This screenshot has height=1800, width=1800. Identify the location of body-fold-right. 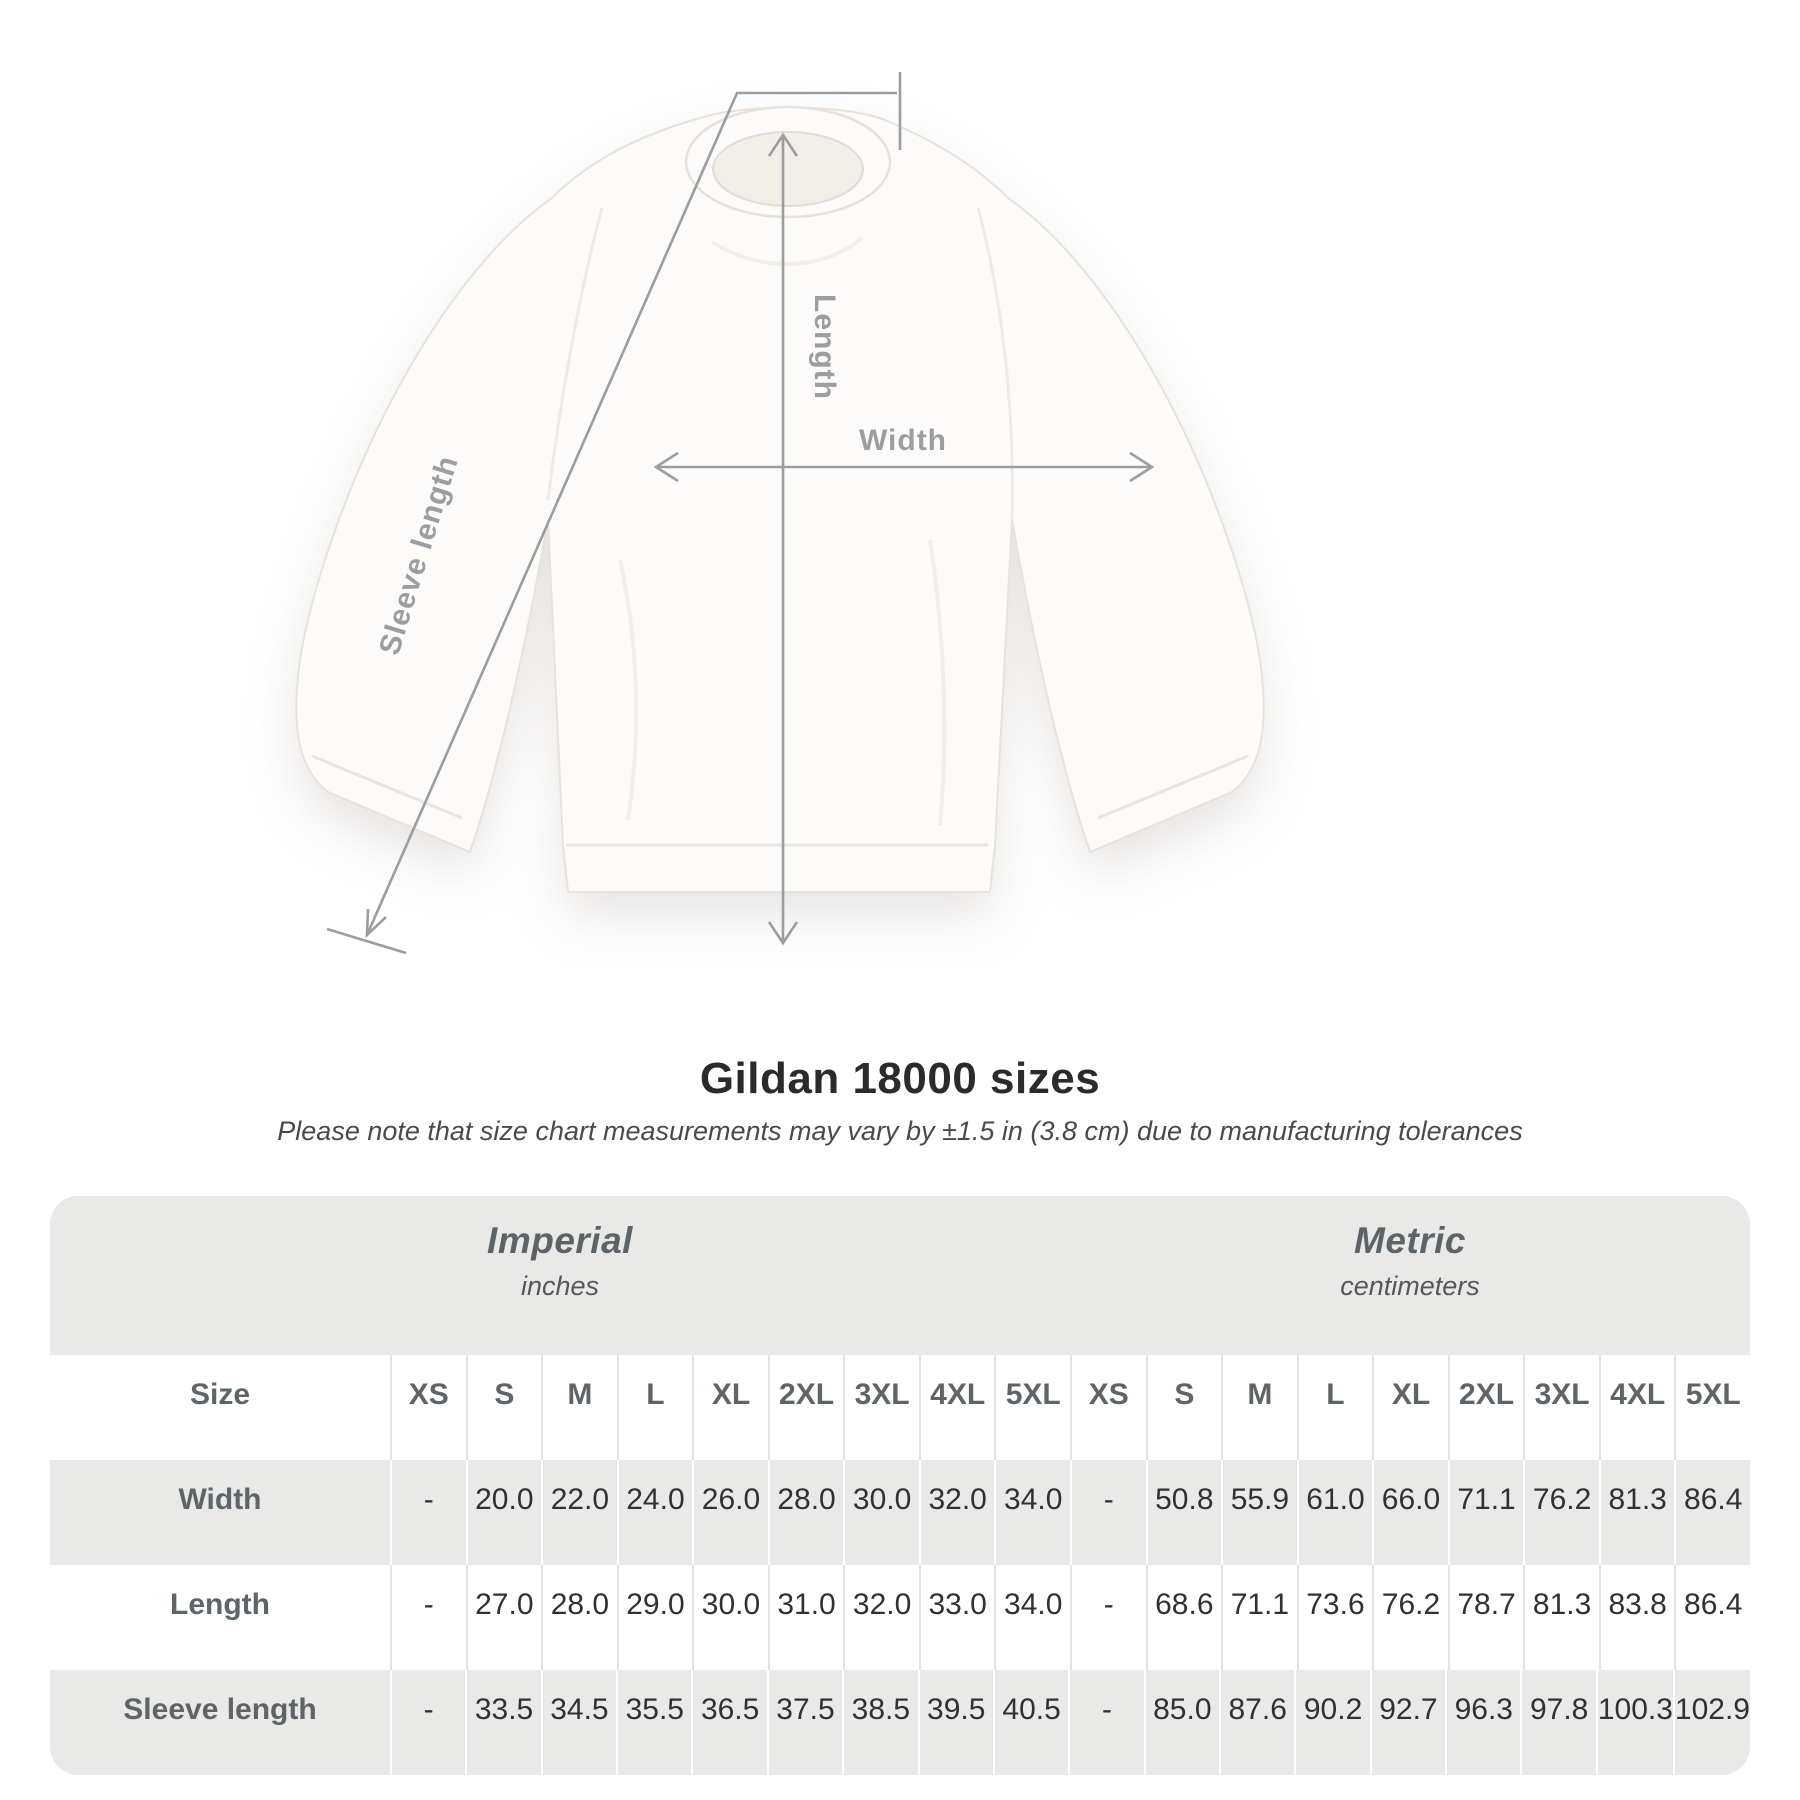
(937, 682).